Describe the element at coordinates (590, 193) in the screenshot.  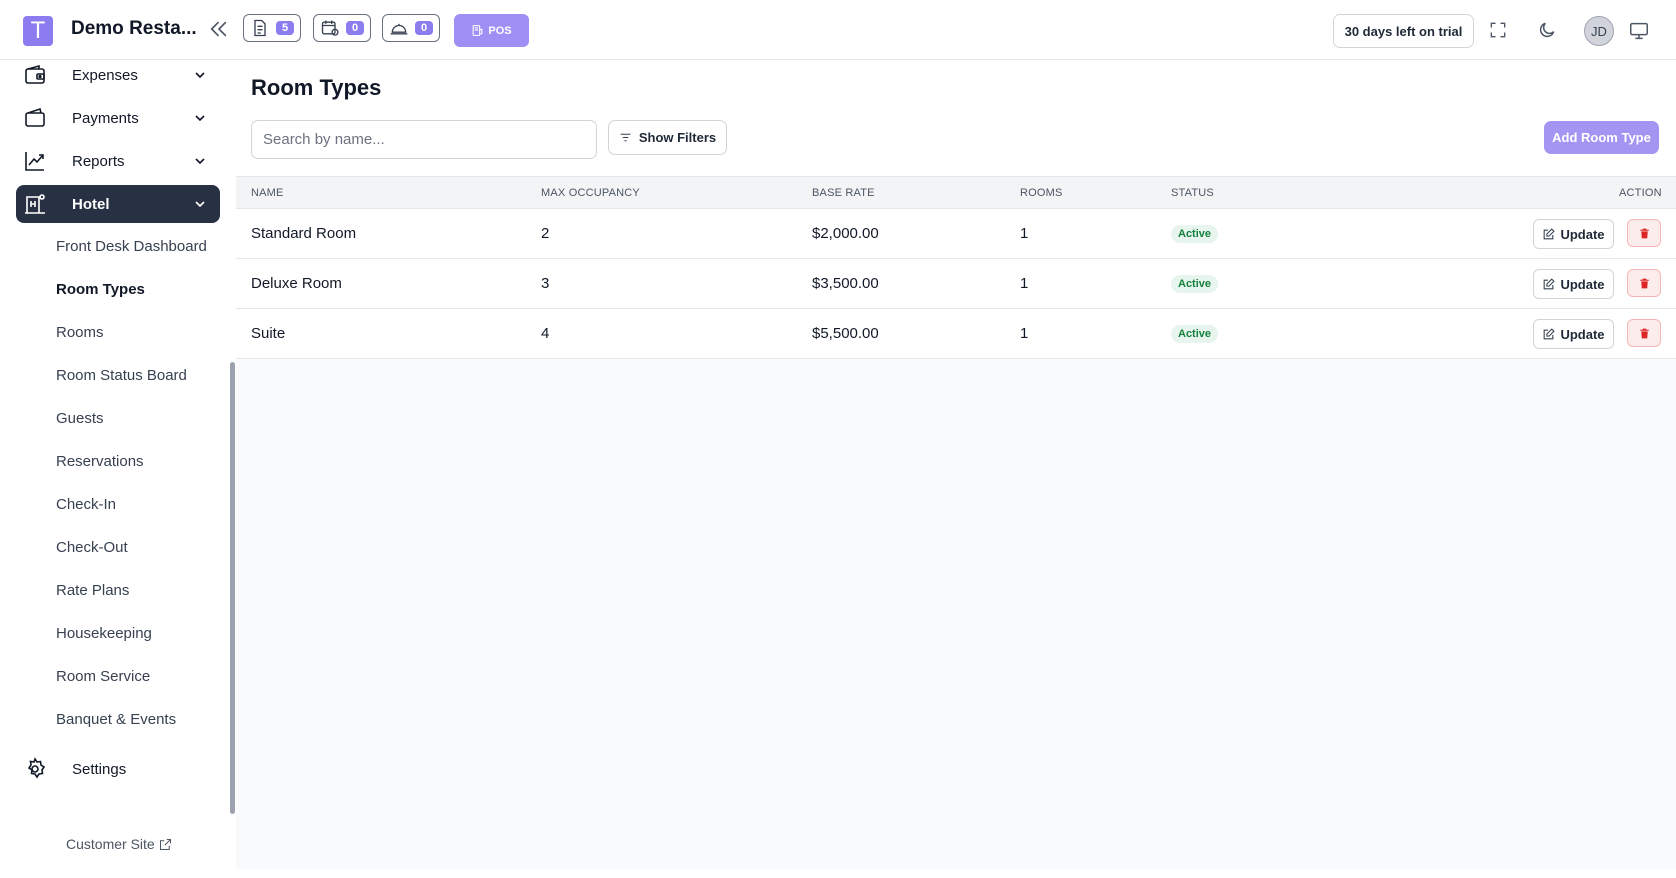
I see `column-header-max-occupancy: MAX OCCUPANCY` at that location.